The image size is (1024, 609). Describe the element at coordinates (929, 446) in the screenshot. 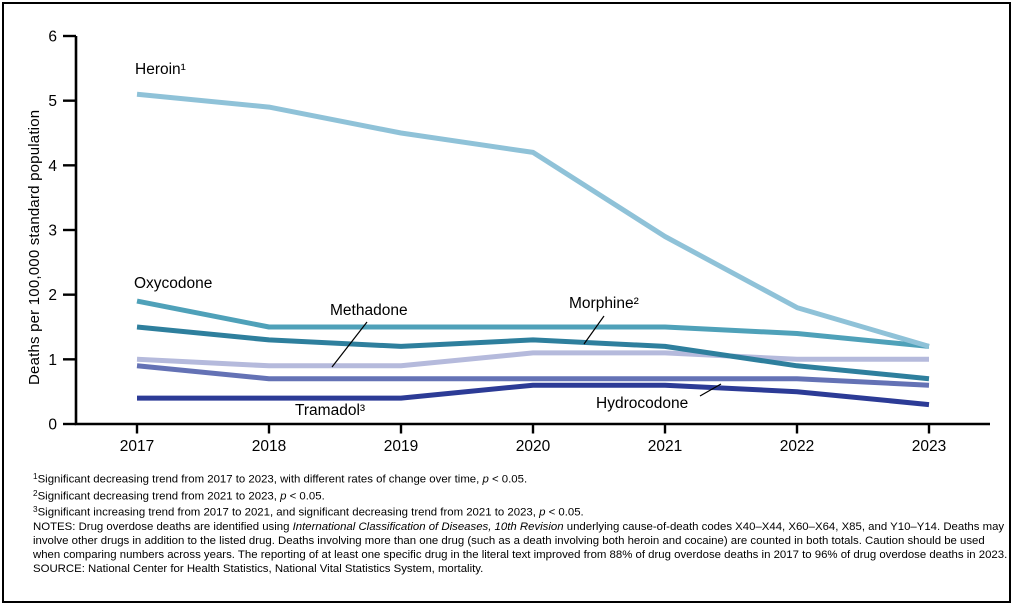

I see `x-tick-label: 2023` at that location.